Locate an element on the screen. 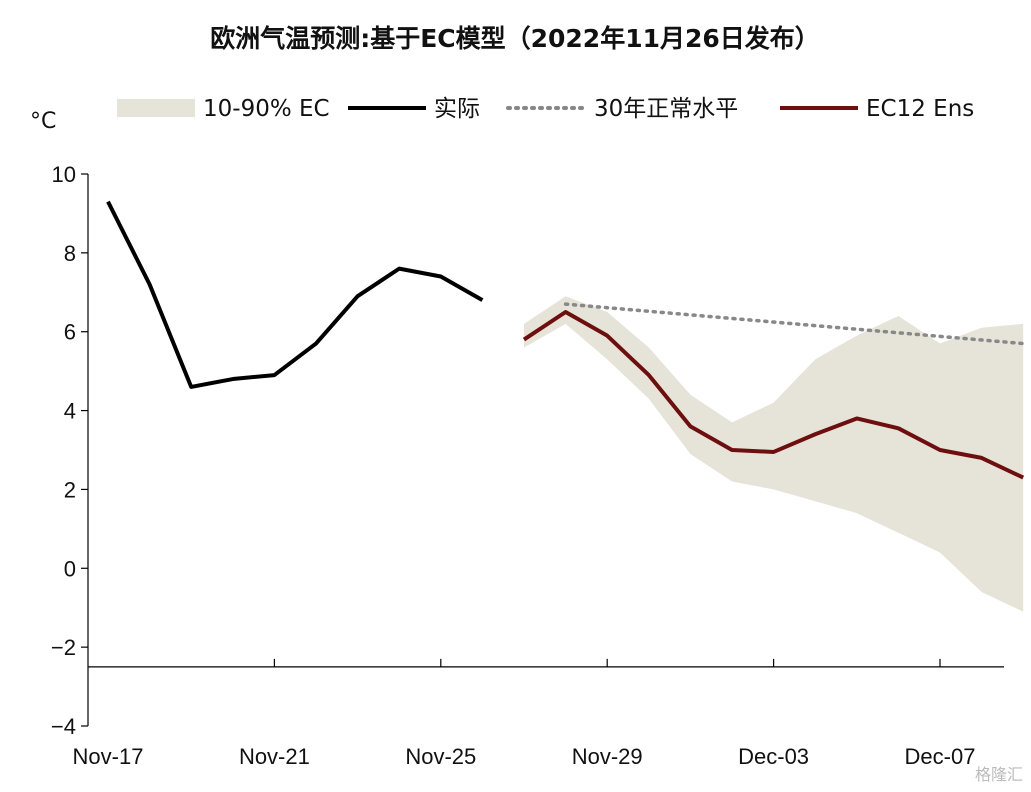 This screenshot has width=1031, height=792. series-actual-line is located at coordinates (295, 294).